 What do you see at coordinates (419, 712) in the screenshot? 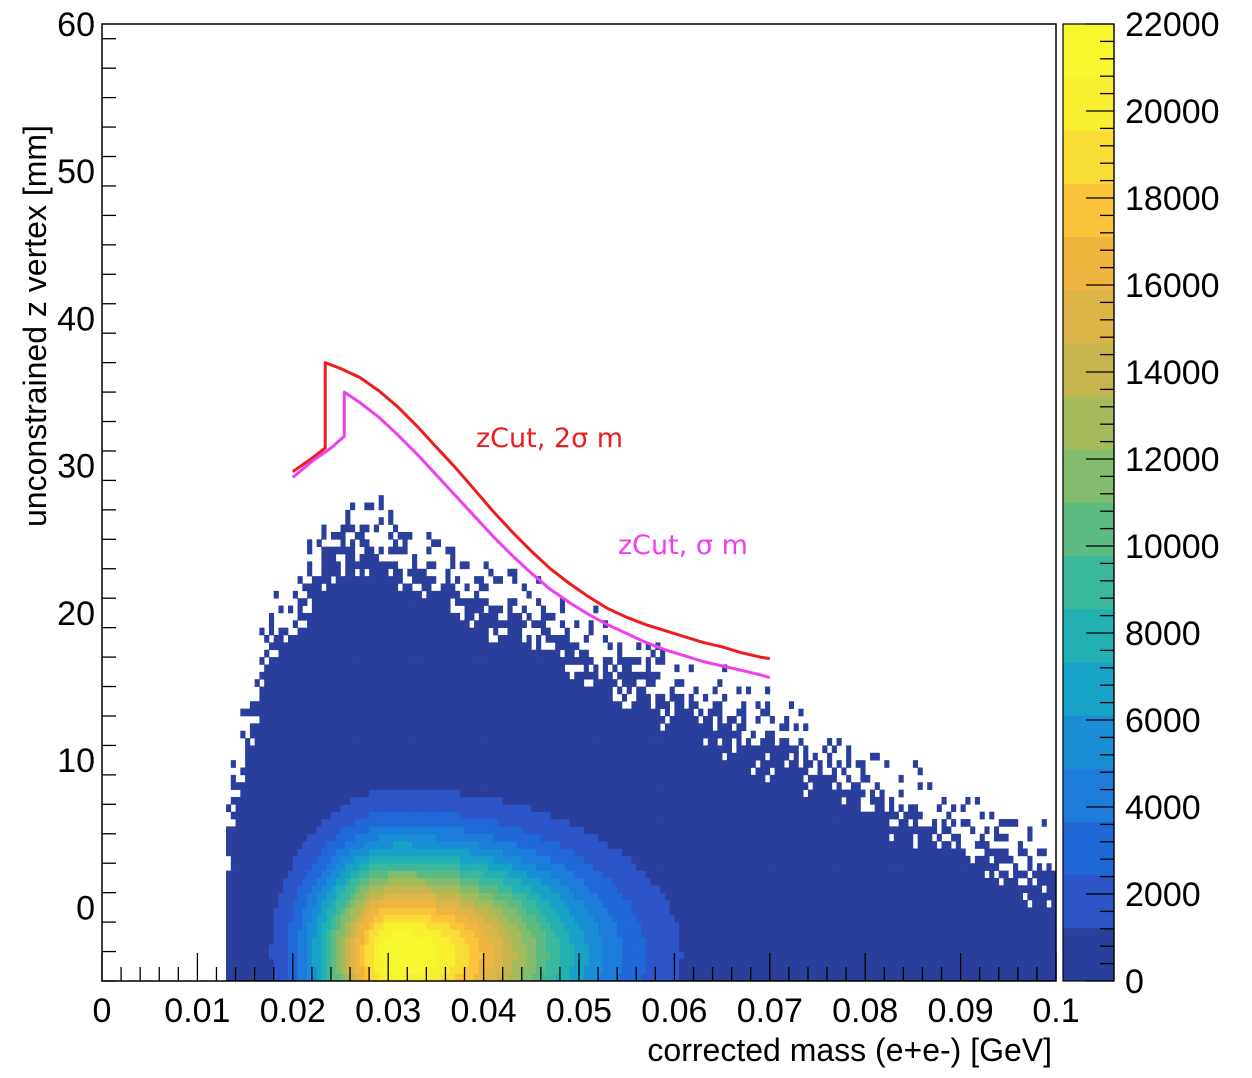
I see `heatmap-bin-2075` at bounding box center [419, 712].